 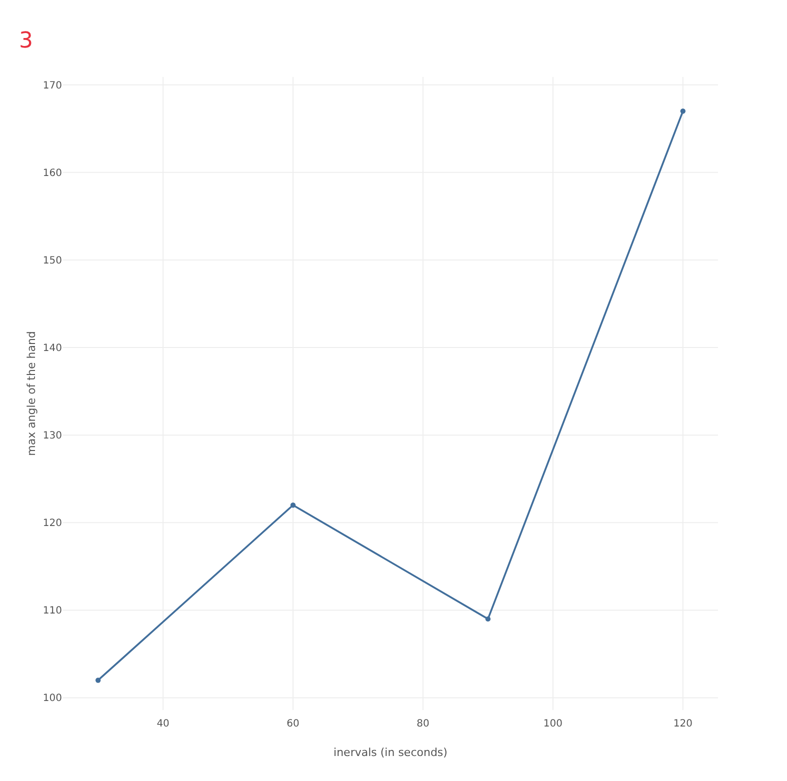 I want to click on y-tick-label: 130, so click(x=52, y=436).